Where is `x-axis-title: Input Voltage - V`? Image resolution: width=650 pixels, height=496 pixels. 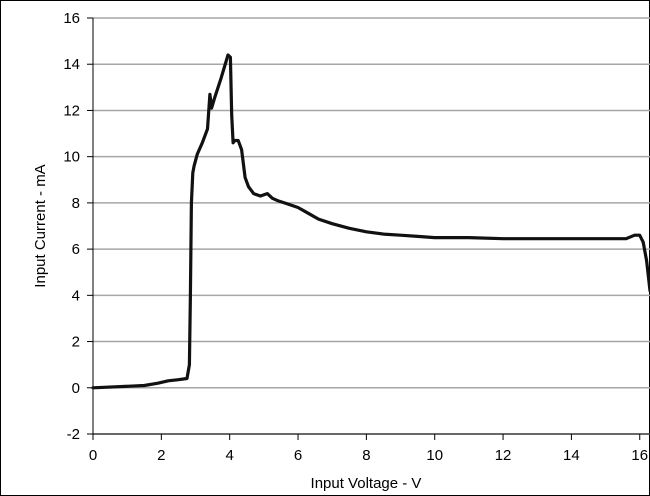
x-axis-title: Input Voltage - V is located at coordinates (366, 483).